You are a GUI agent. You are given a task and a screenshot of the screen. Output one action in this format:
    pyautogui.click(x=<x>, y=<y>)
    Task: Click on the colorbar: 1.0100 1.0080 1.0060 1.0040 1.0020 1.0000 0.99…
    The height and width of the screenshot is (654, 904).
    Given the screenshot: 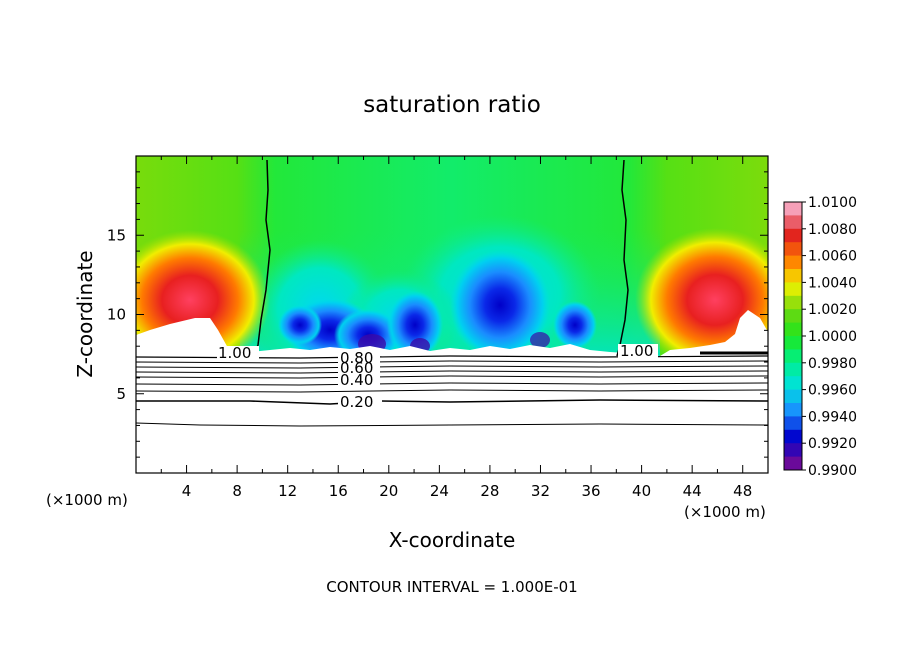 What is the action you would take?
    pyautogui.click(x=820, y=337)
    